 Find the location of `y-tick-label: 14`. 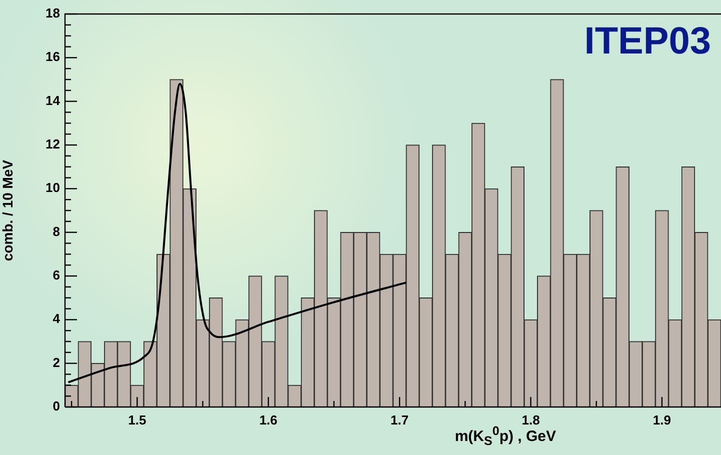

y-tick-label: 14 is located at coordinates (53, 100).